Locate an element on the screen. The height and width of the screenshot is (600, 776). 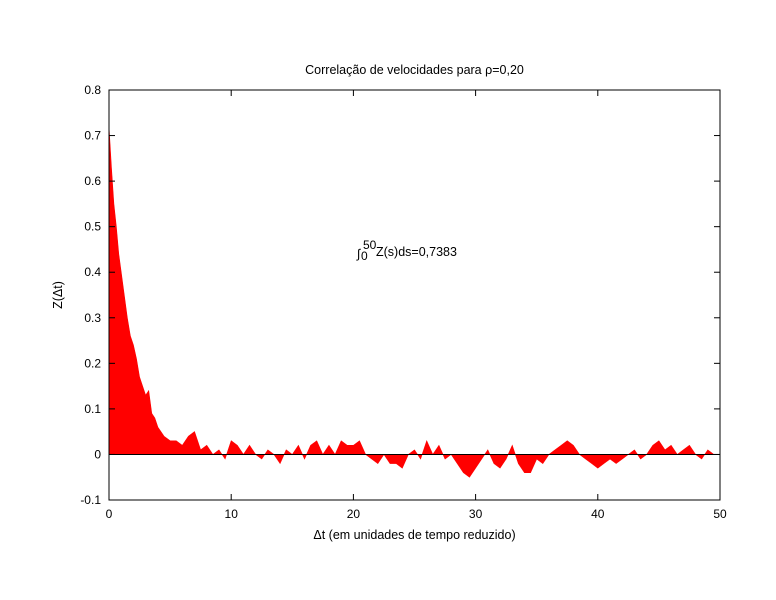
y-tick-label: 0.5 is located at coordinates (92, 227).